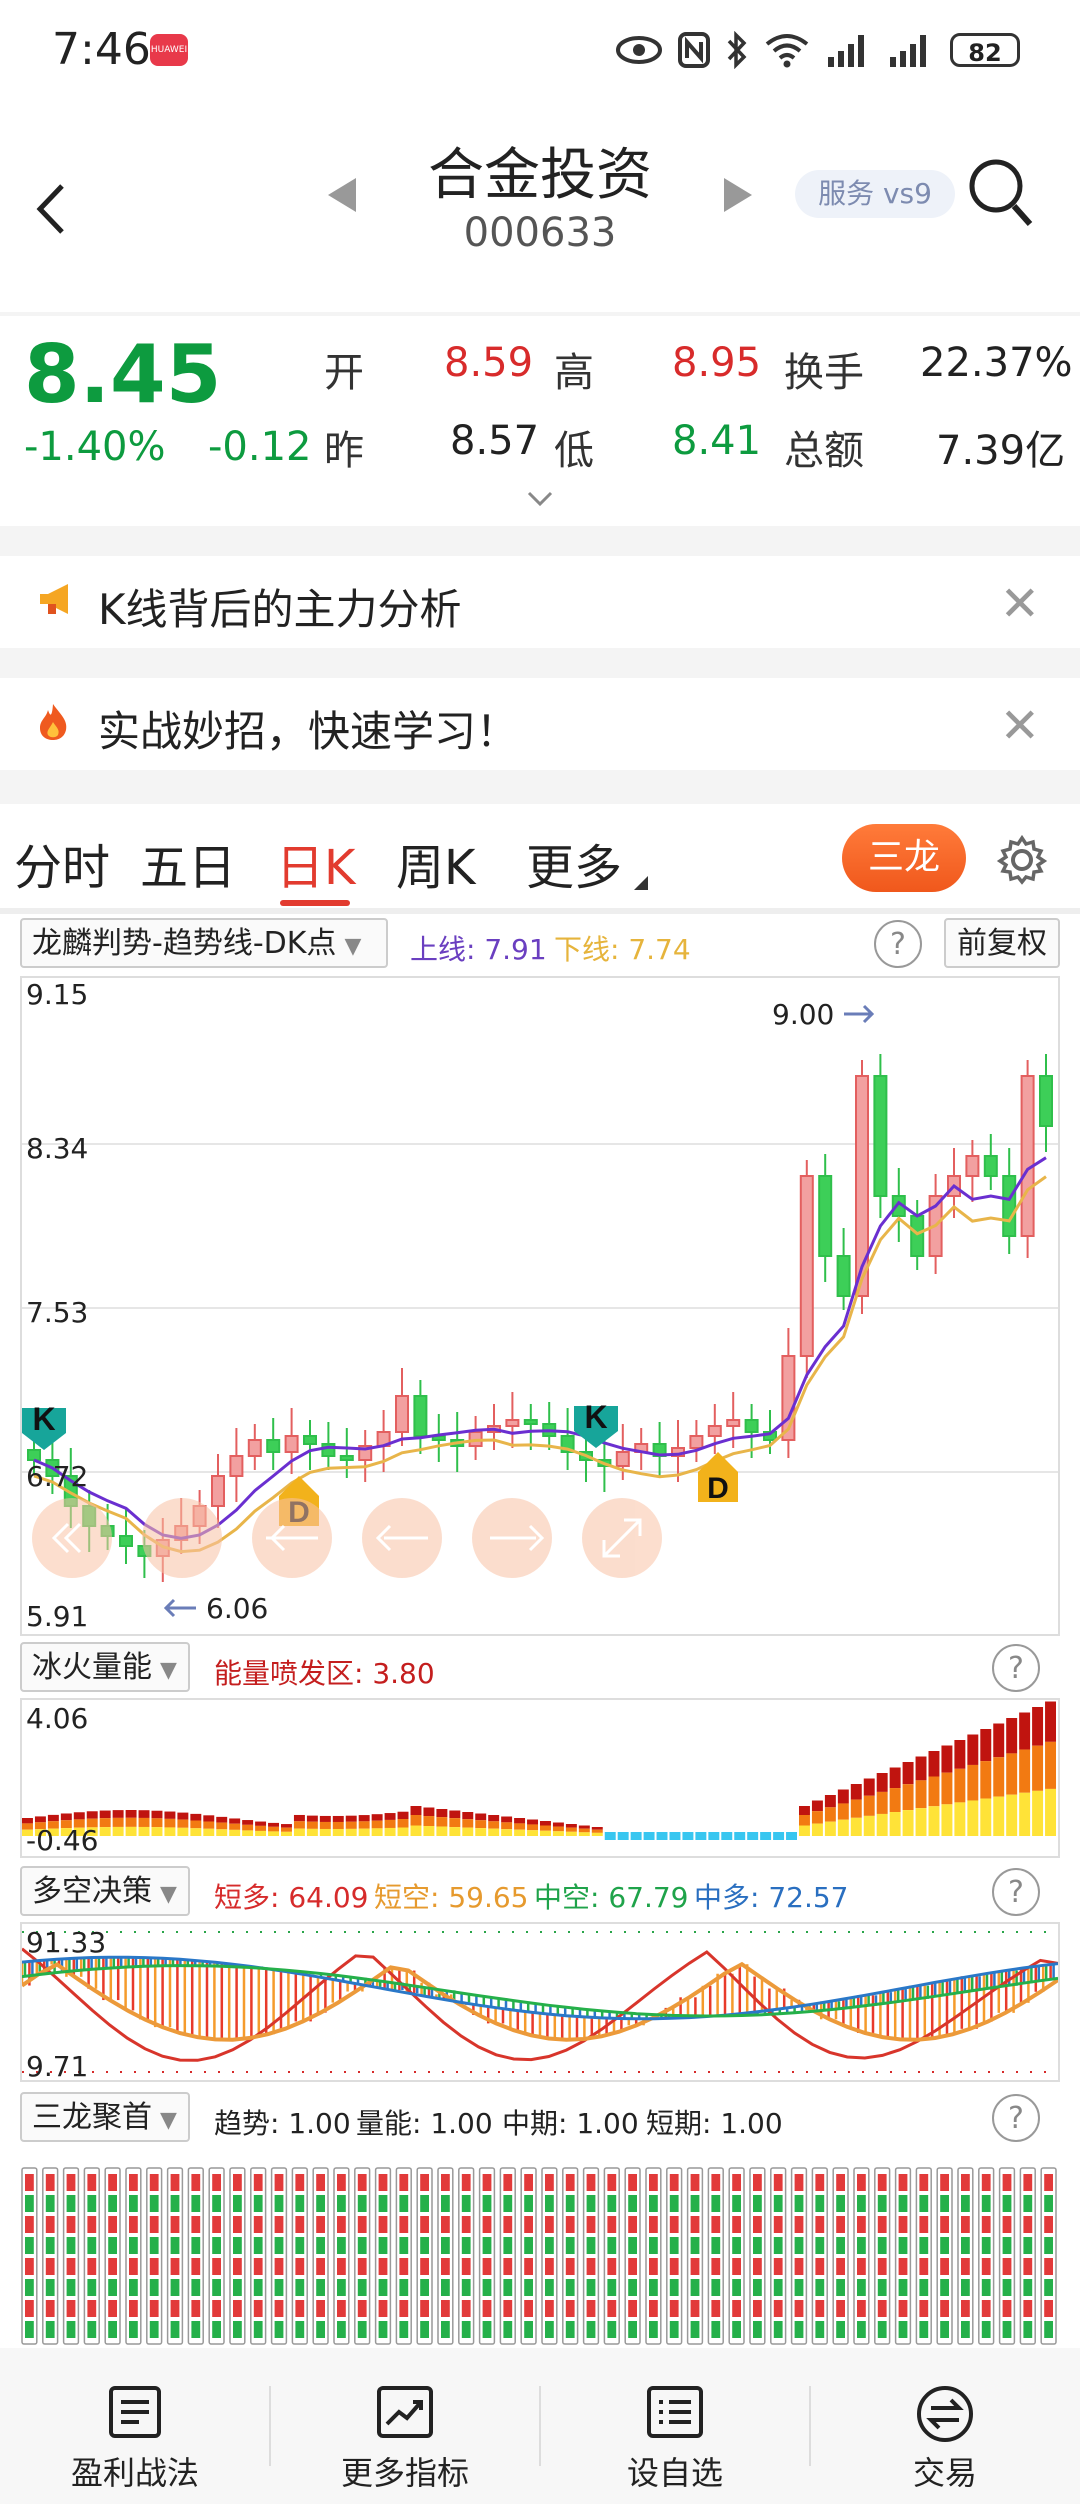 The height and width of the screenshot is (2504, 1080). Describe the element at coordinates (540, 724) in the screenshot. I see `banner-learn: 实战妙招，快速学习！ ✕` at that location.